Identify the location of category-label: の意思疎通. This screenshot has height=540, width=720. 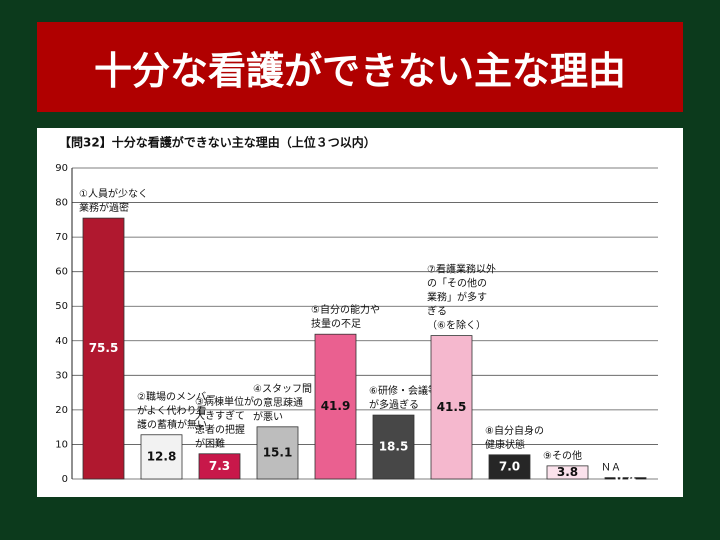
(278, 402).